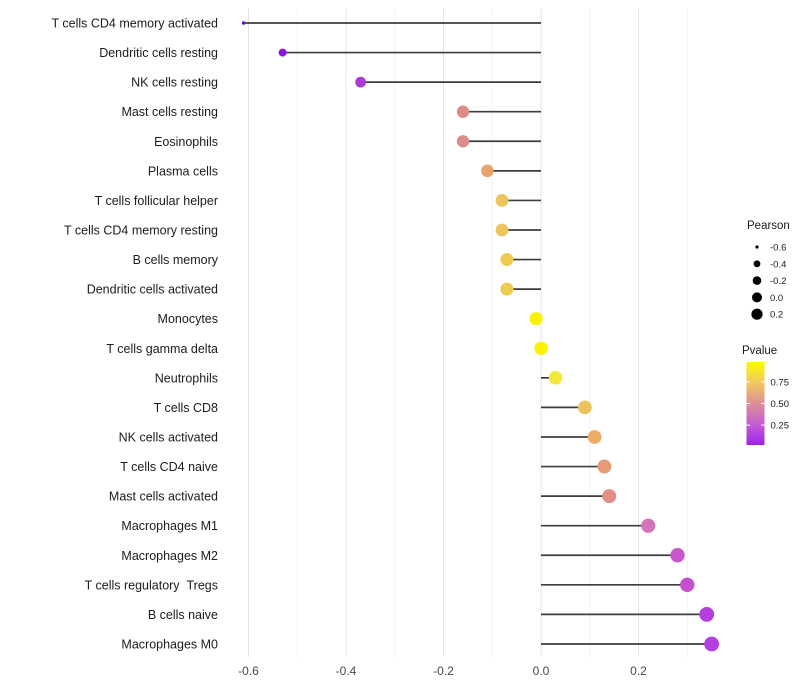 Image resolution: width=800 pixels, height=700 pixels. I want to click on y-axis-label: T cells CD4 naive, so click(169, 467).